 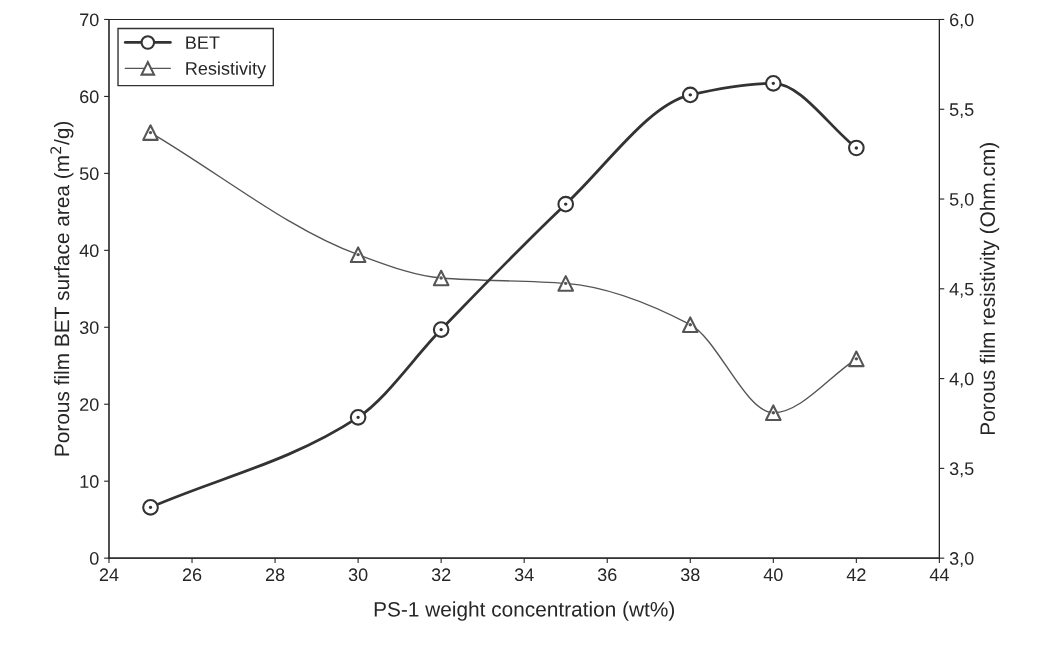 What do you see at coordinates (989, 289) in the screenshot?
I see `y2-axis-title: Porous film resistivity (Ohm.cm)` at bounding box center [989, 289].